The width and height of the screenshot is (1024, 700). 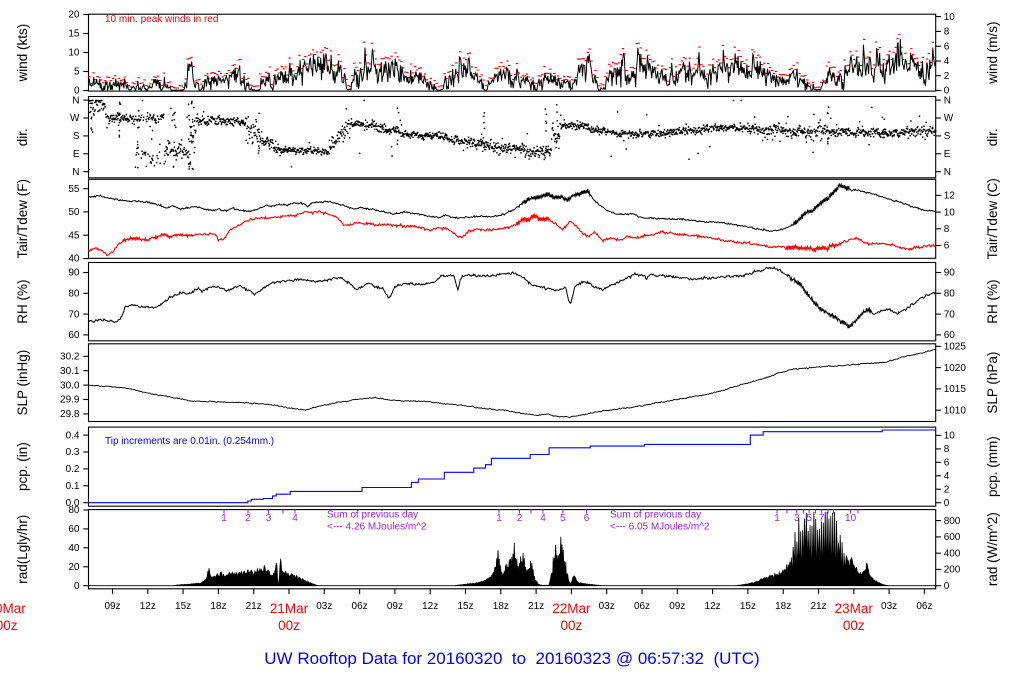 What do you see at coordinates (947, 136) in the screenshot?
I see `svg-text: S` at bounding box center [947, 136].